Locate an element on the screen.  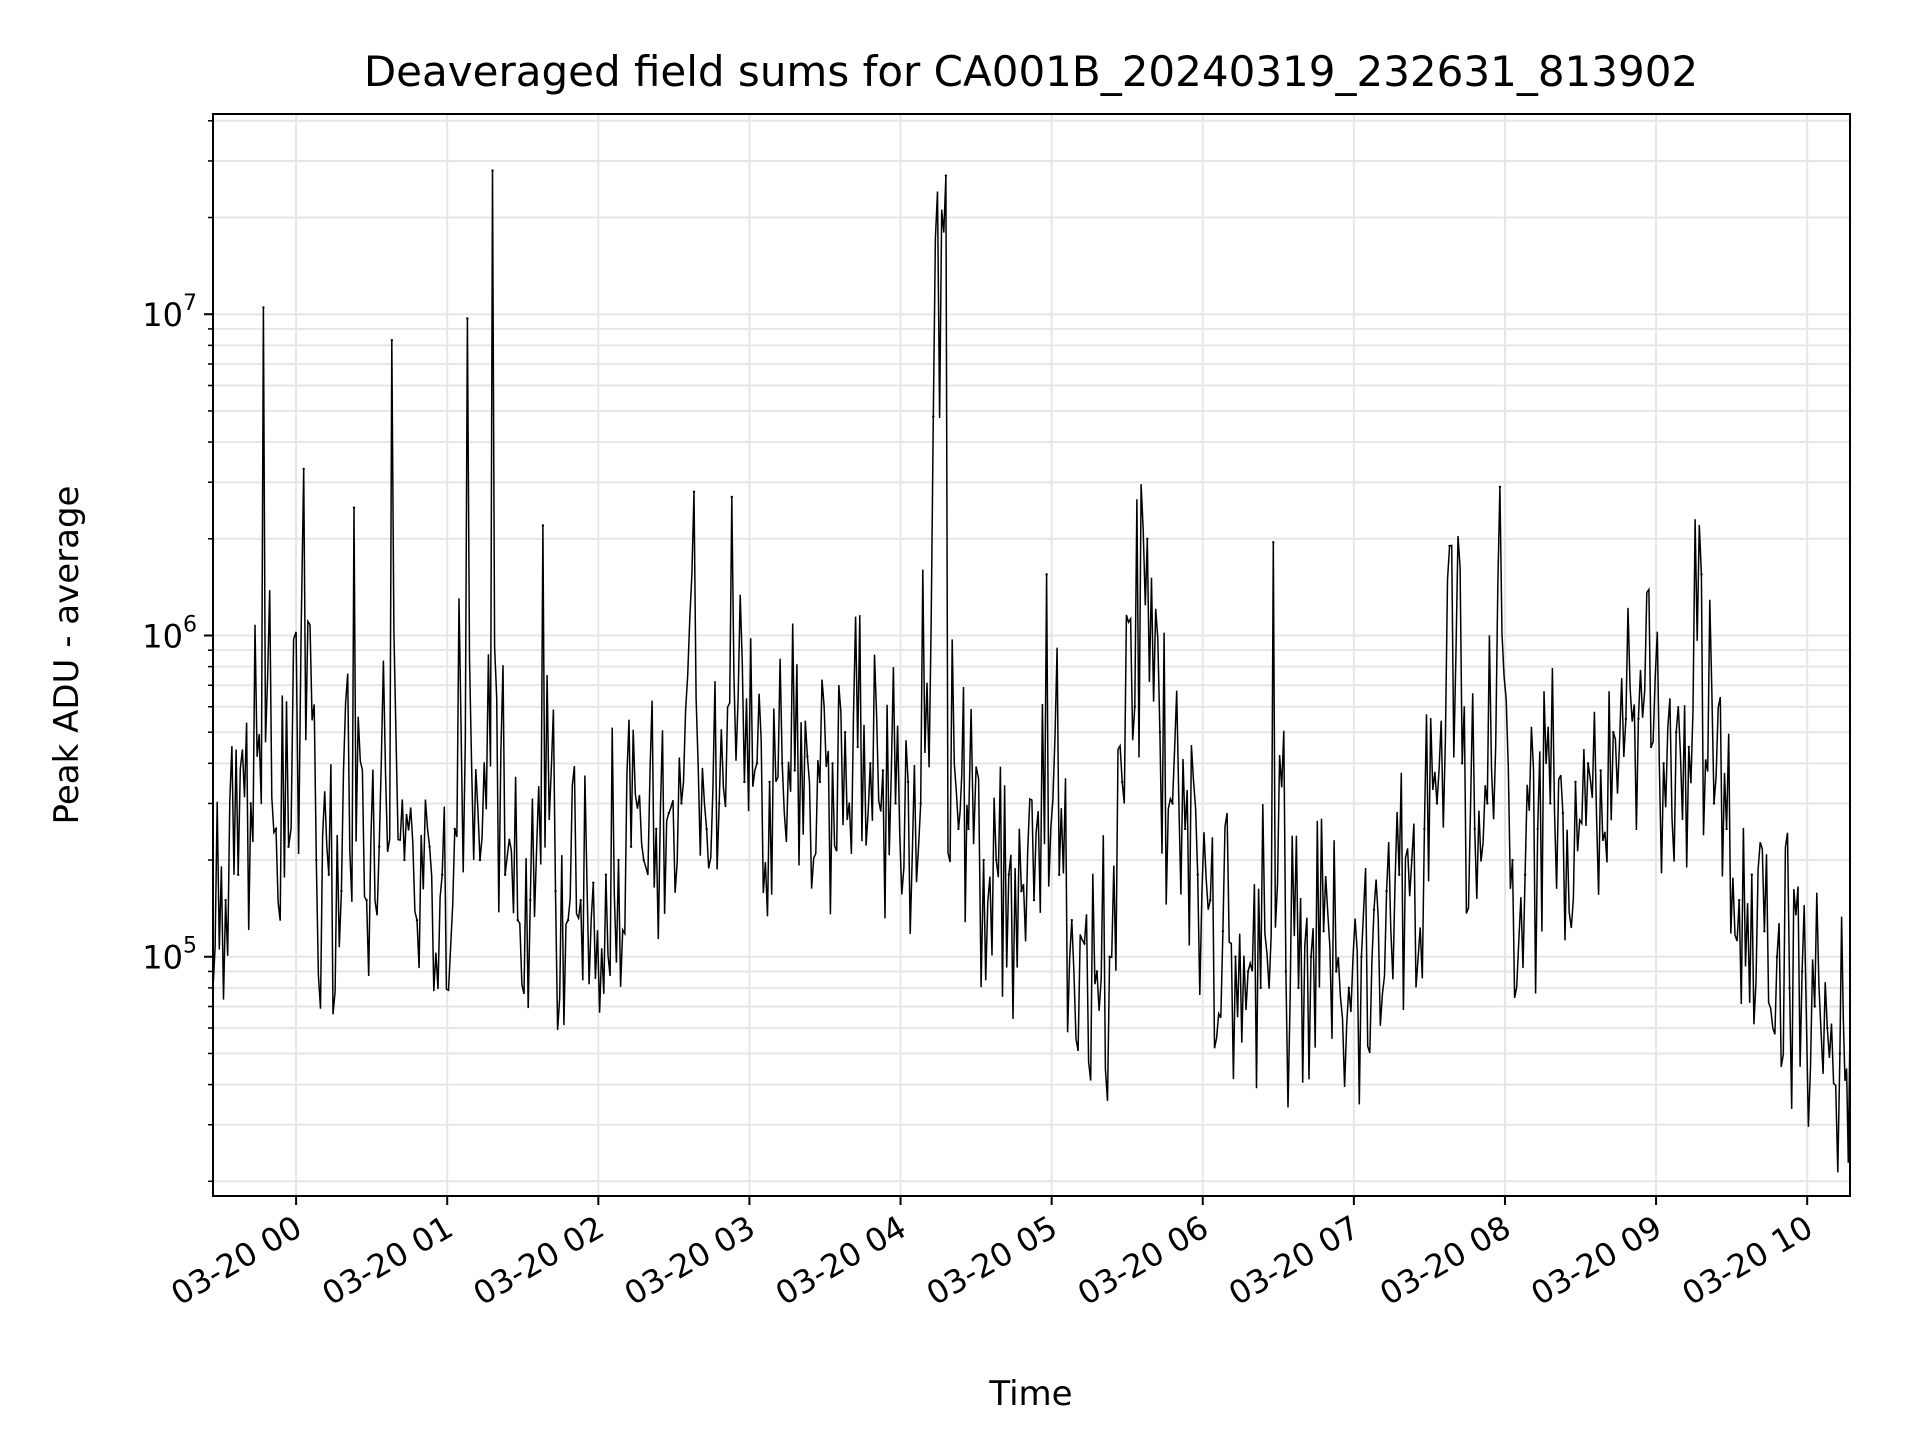
y-tick-label: 10⁵ is located at coordinates (169, 955).